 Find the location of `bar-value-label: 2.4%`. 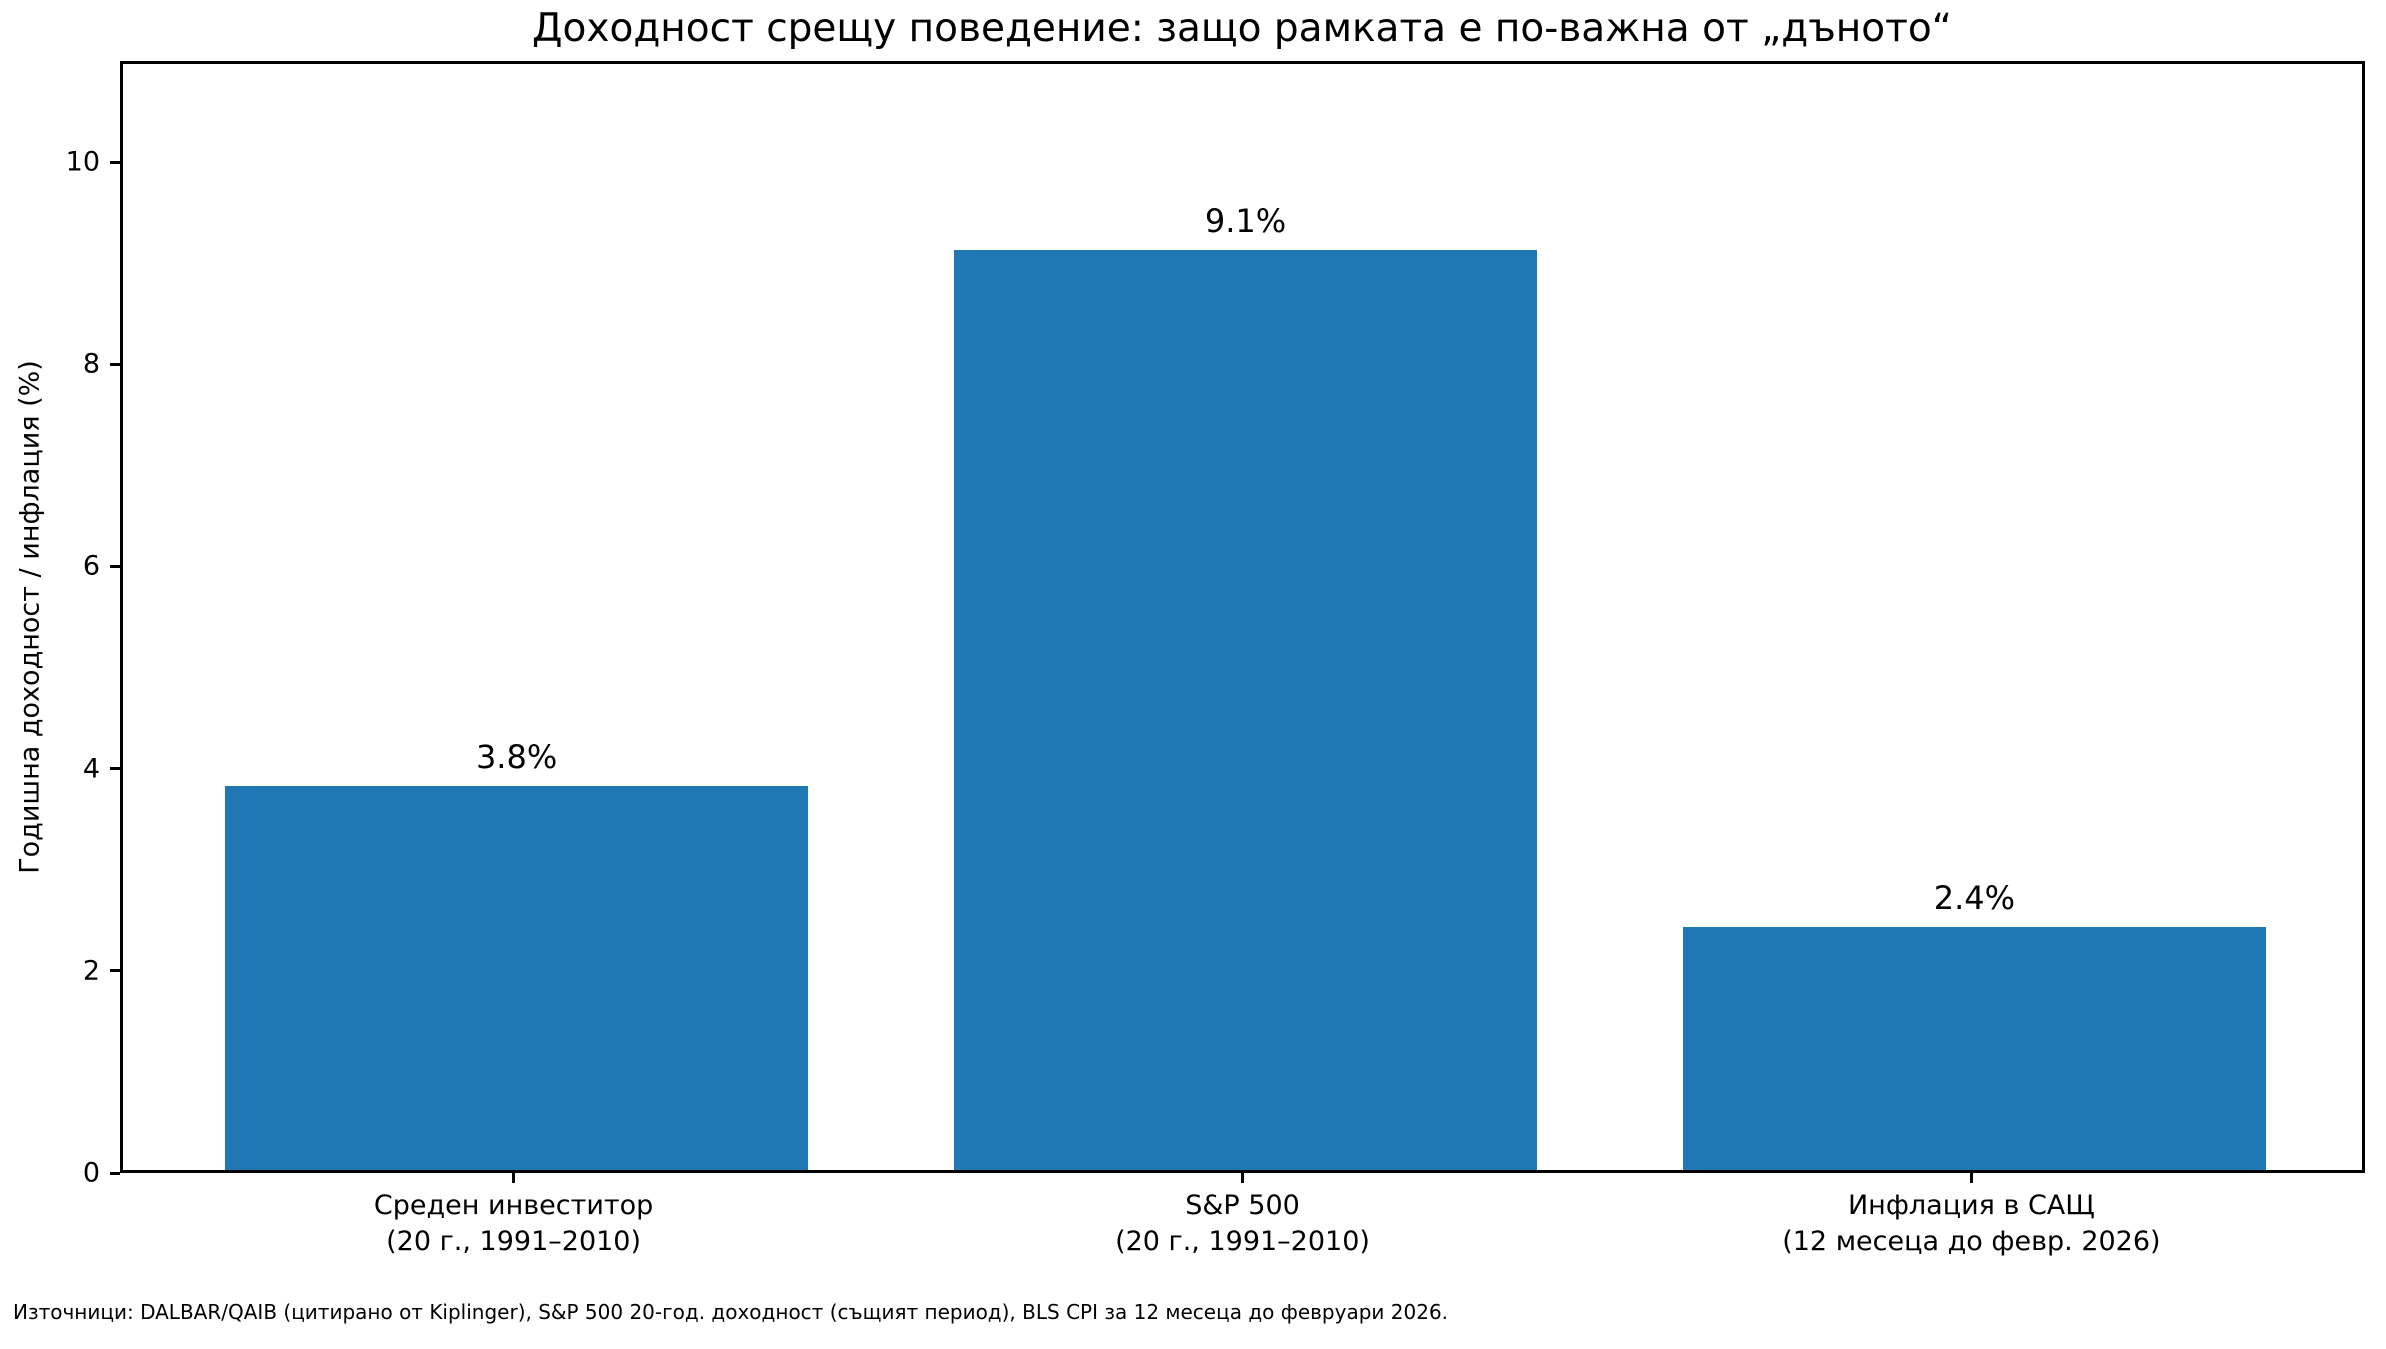

bar-value-label: 2.4% is located at coordinates (1974, 898).